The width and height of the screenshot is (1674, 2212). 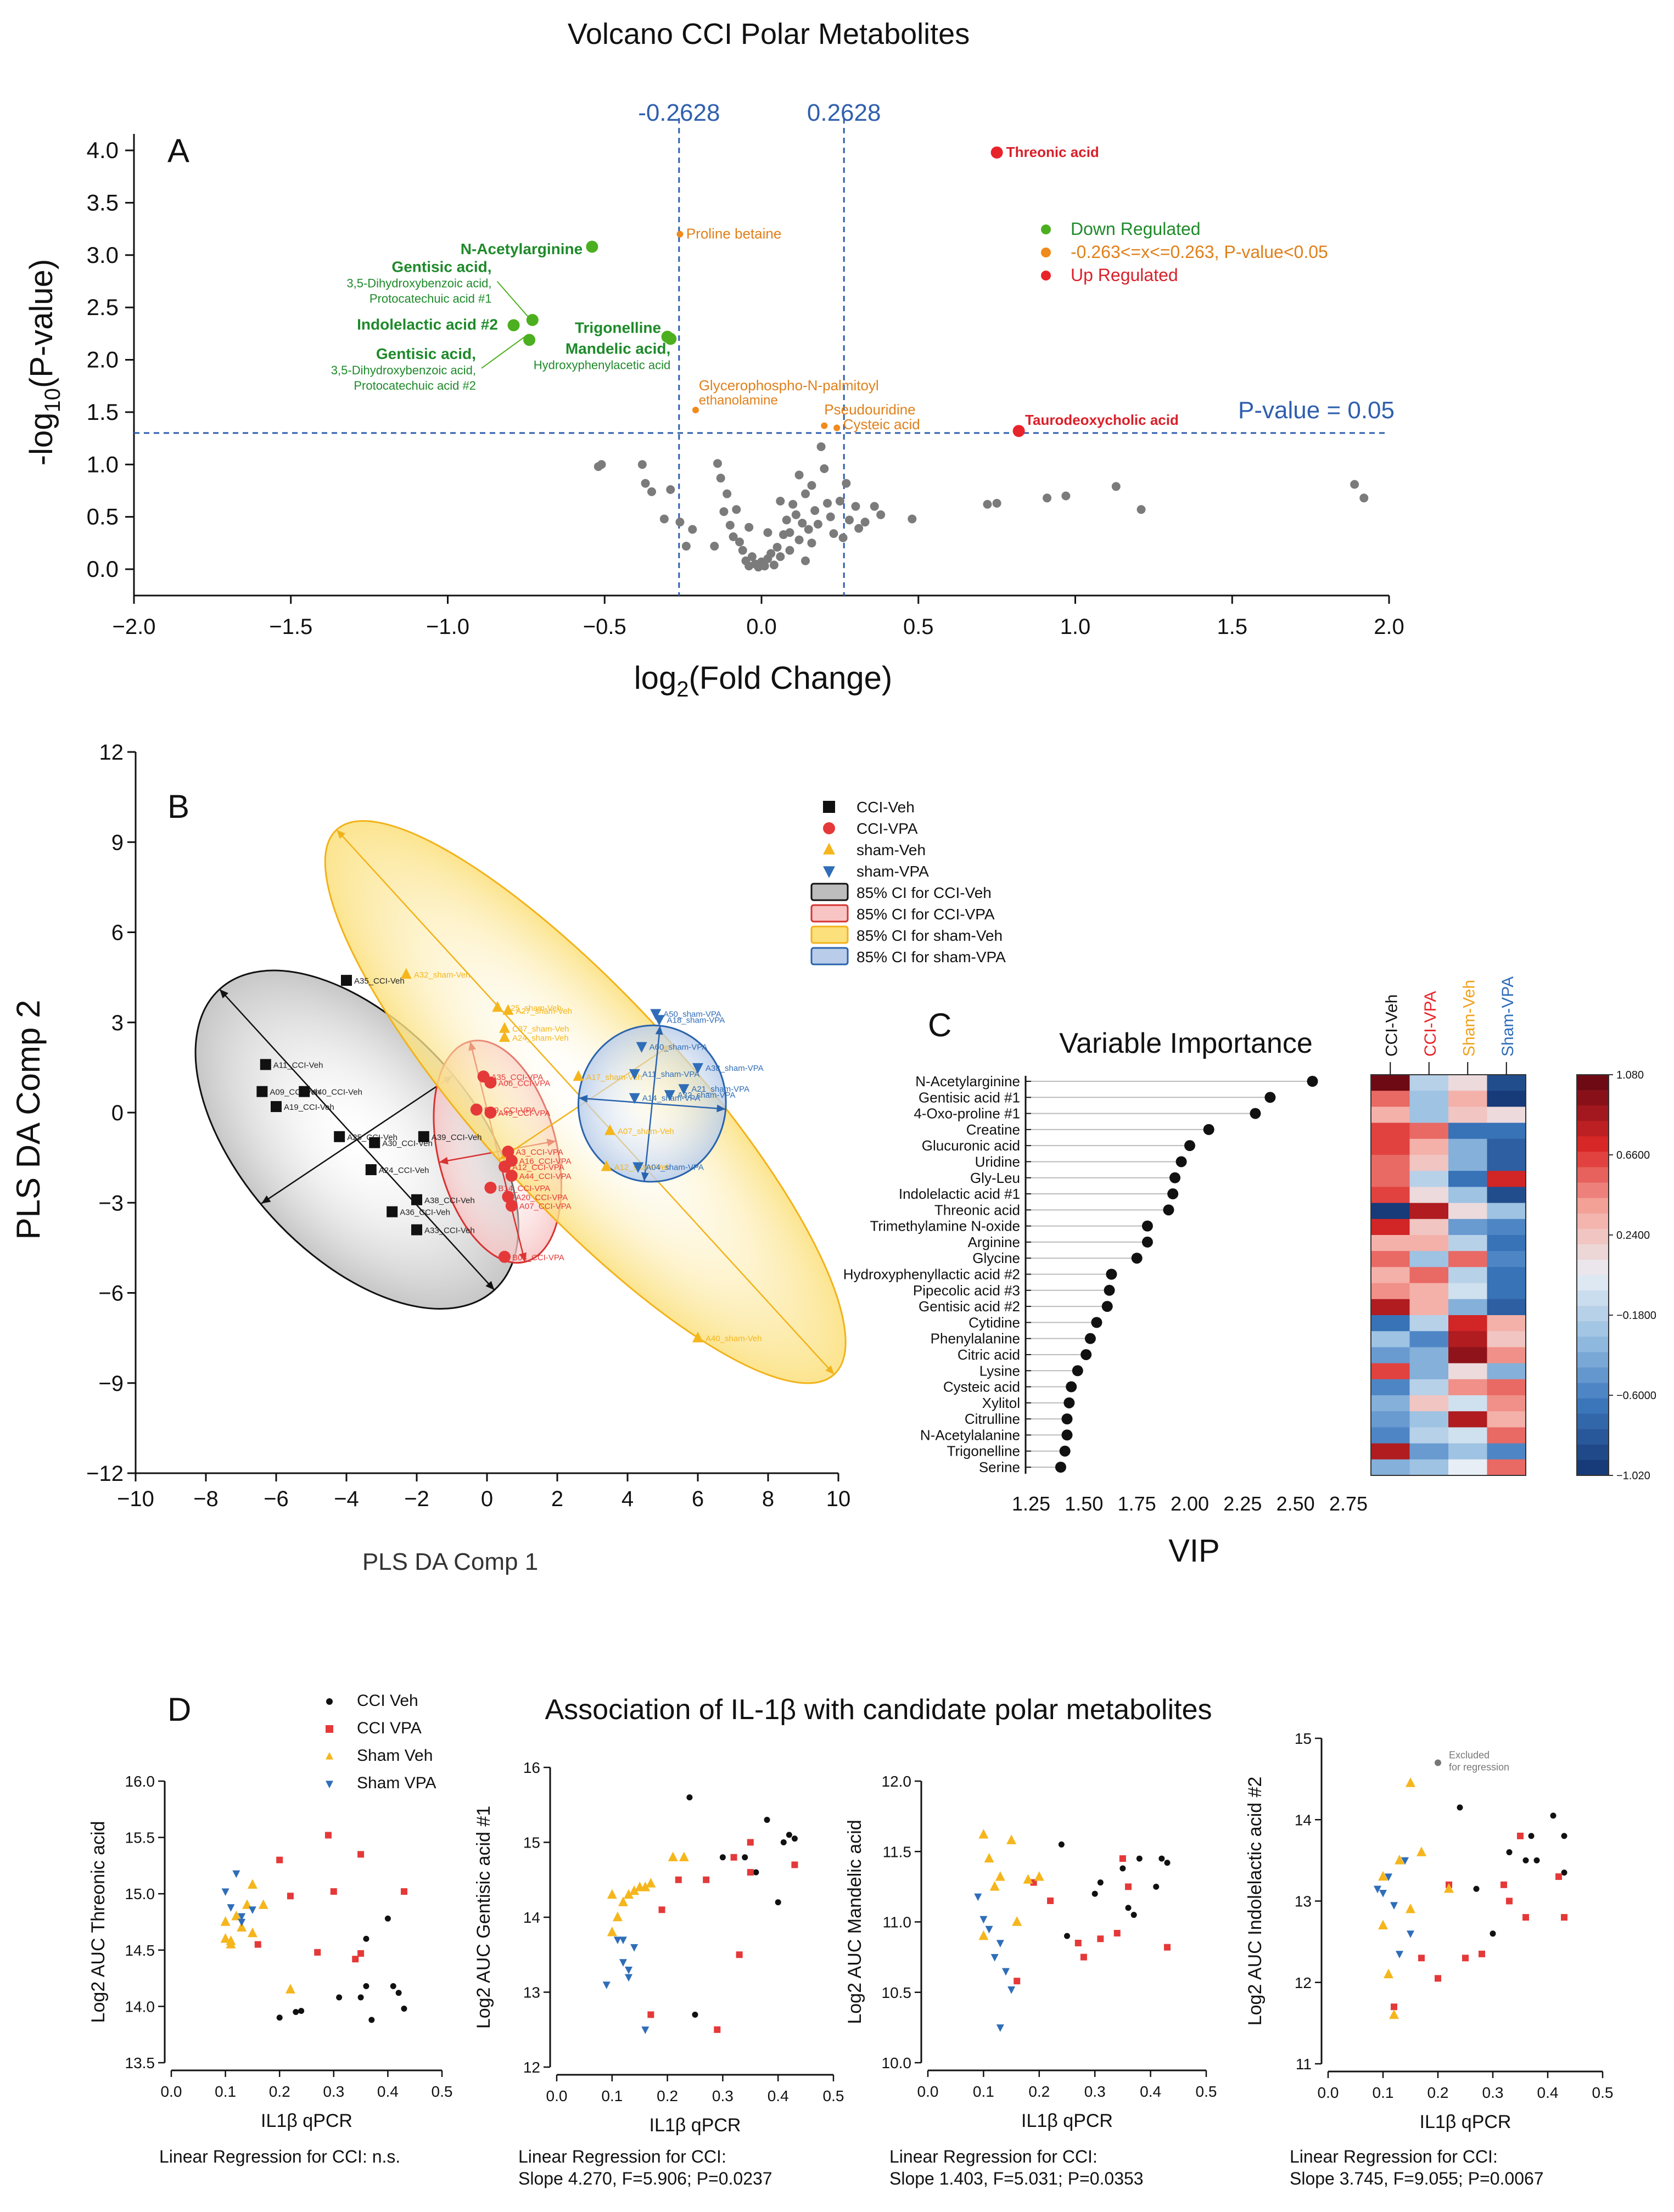 What do you see at coordinates (396, 1783) in the screenshot?
I see `association-legend-label: Sham VPA` at bounding box center [396, 1783].